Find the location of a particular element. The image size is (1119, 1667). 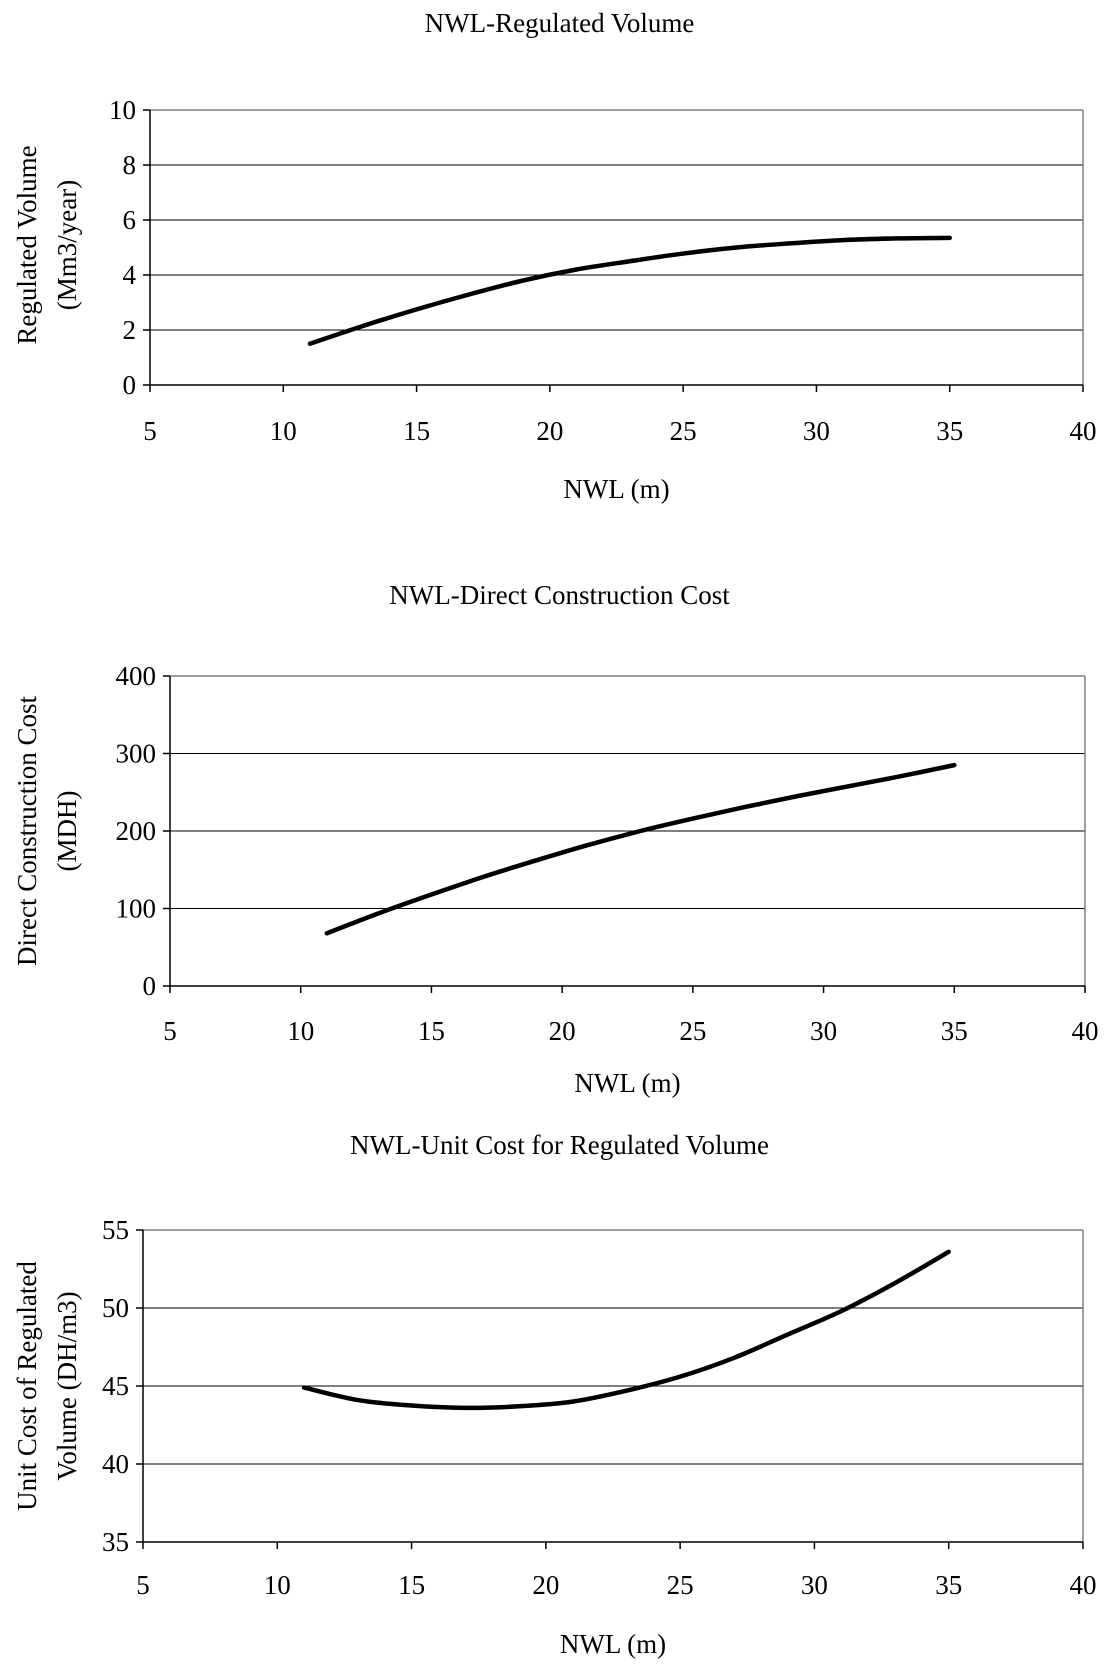

y-axis-label-line: (MDH) is located at coordinates (67, 831).